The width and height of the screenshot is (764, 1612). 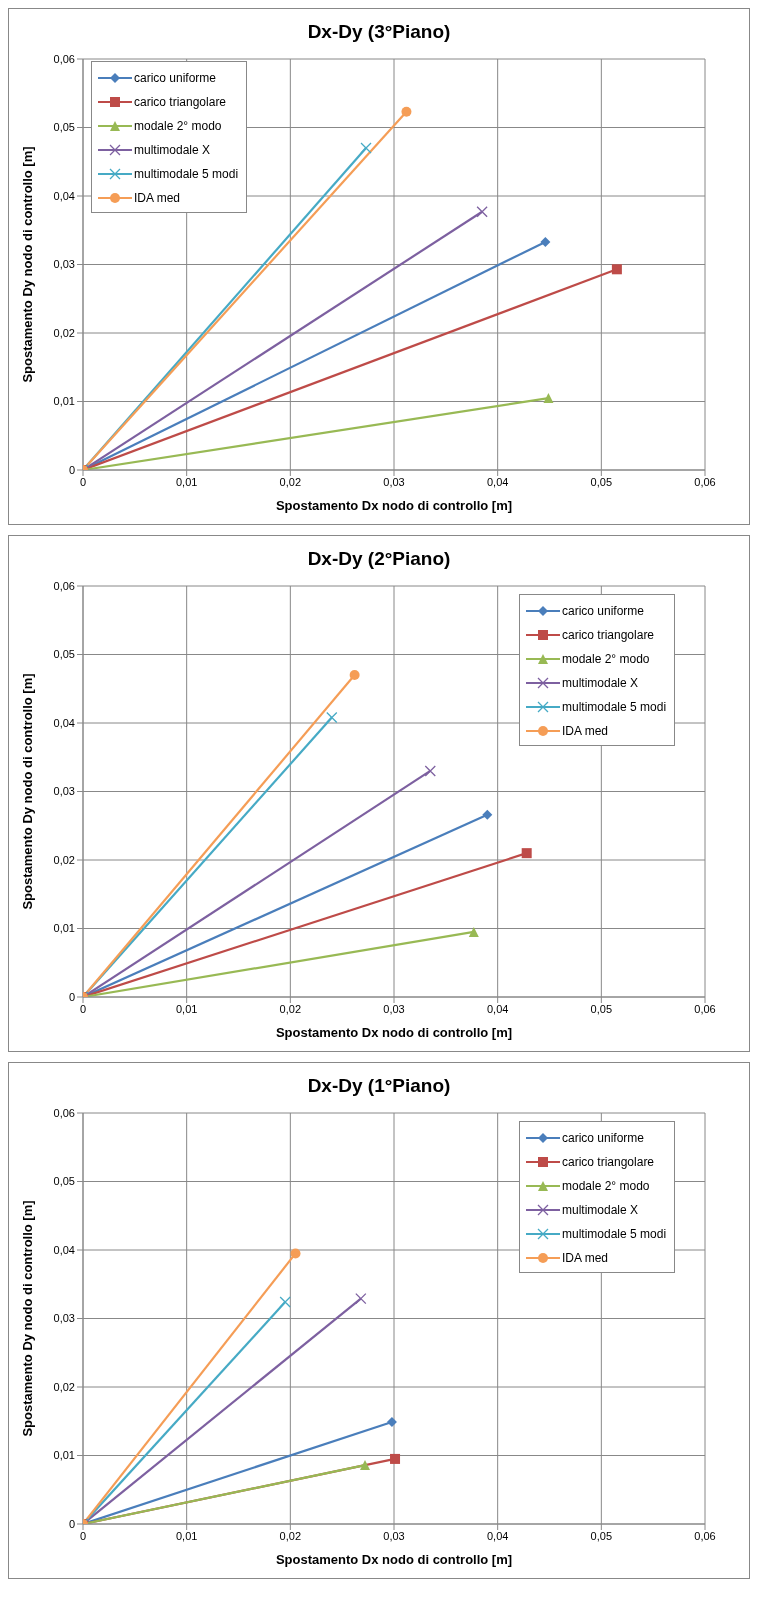 What do you see at coordinates (379, 559) in the screenshot?
I see `chart-title: Dx-Dy (2°Piano)` at bounding box center [379, 559].